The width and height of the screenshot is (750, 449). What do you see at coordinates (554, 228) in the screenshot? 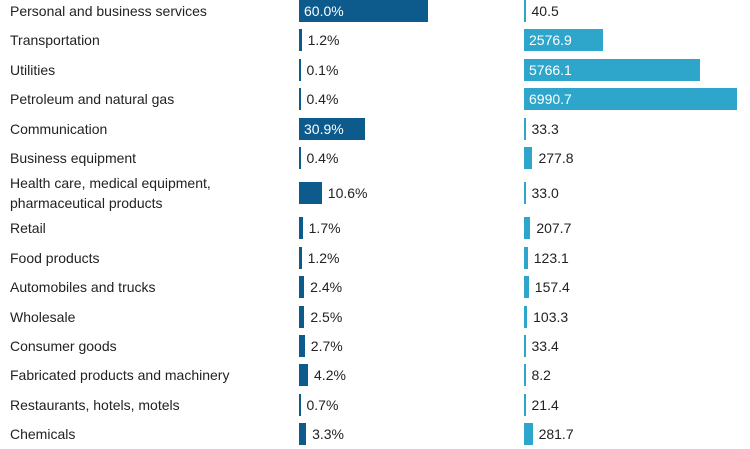
I see `value-label: 207.7` at bounding box center [554, 228].